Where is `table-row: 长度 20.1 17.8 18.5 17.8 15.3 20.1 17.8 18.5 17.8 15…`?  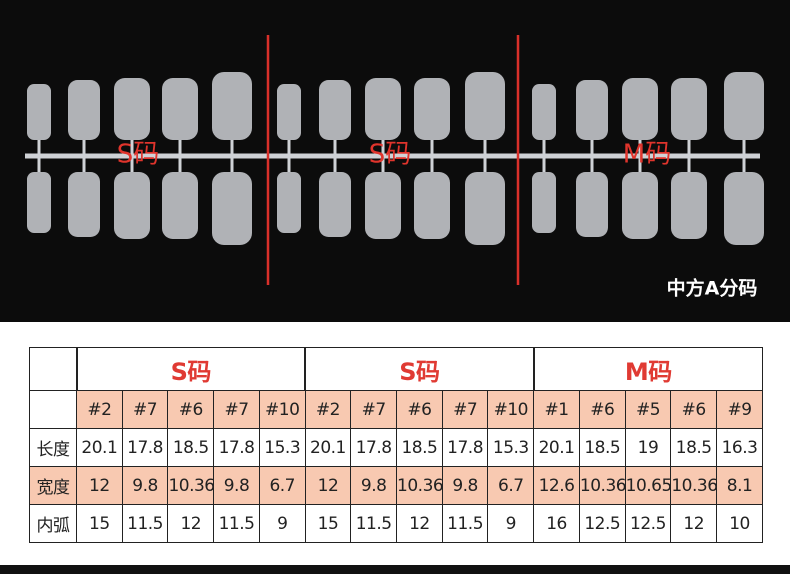 table-row: 长度 20.1 17.8 18.5 17.8 15.3 20.1 17.8 18.5 17.8 15… is located at coordinates (396, 447).